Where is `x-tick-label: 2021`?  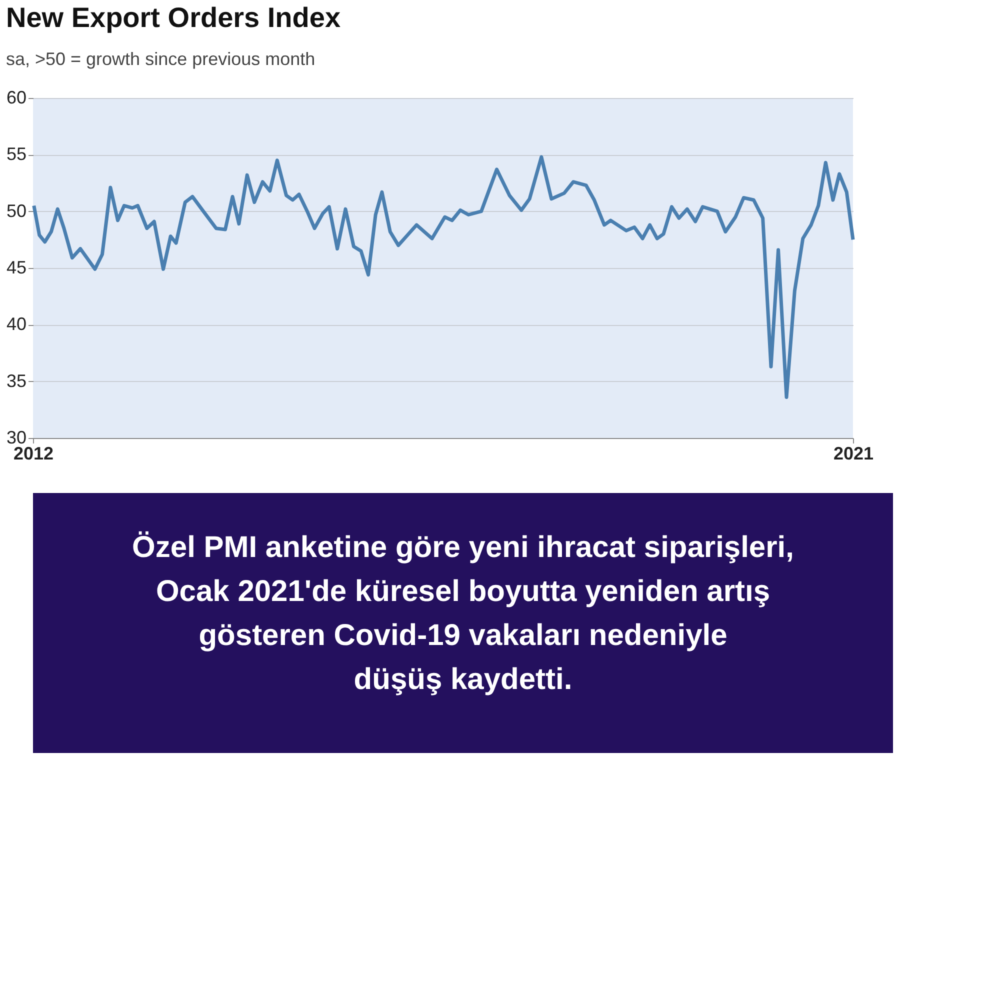 x-tick-label: 2021 is located at coordinates (853, 454).